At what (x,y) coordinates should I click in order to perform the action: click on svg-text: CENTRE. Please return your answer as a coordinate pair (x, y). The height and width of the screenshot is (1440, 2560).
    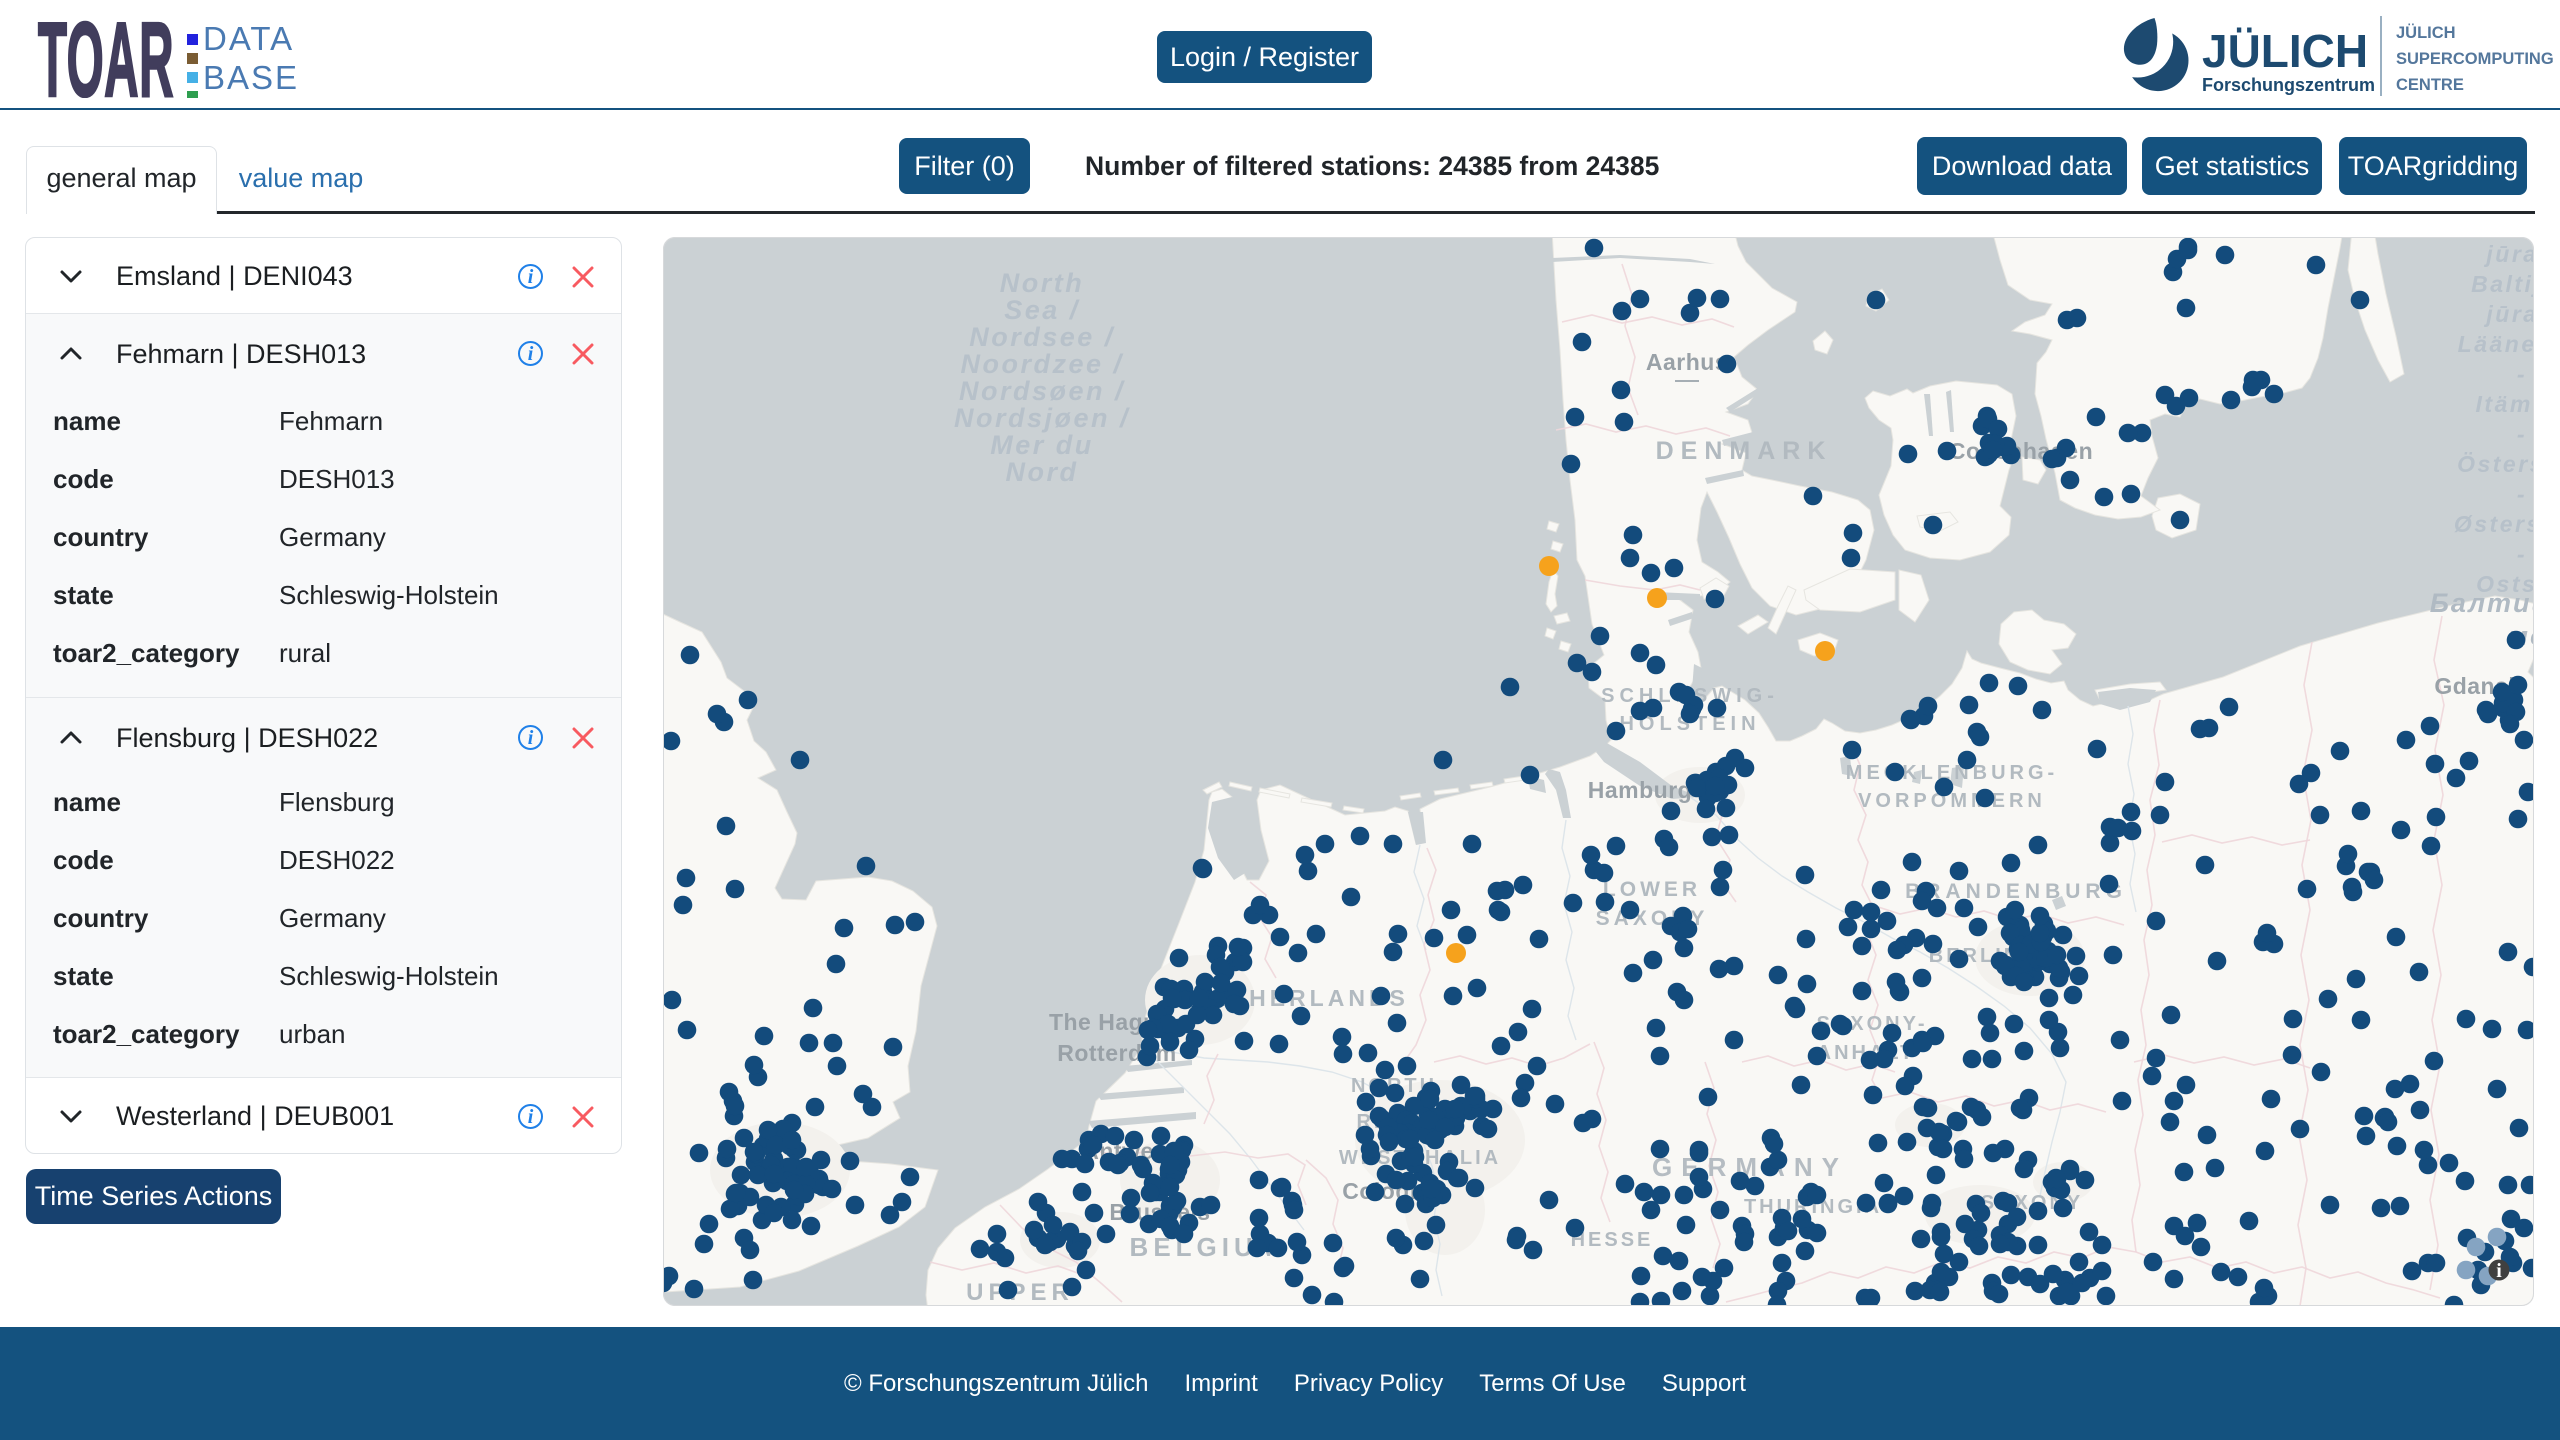
    Looking at the image, I should click on (2430, 85).